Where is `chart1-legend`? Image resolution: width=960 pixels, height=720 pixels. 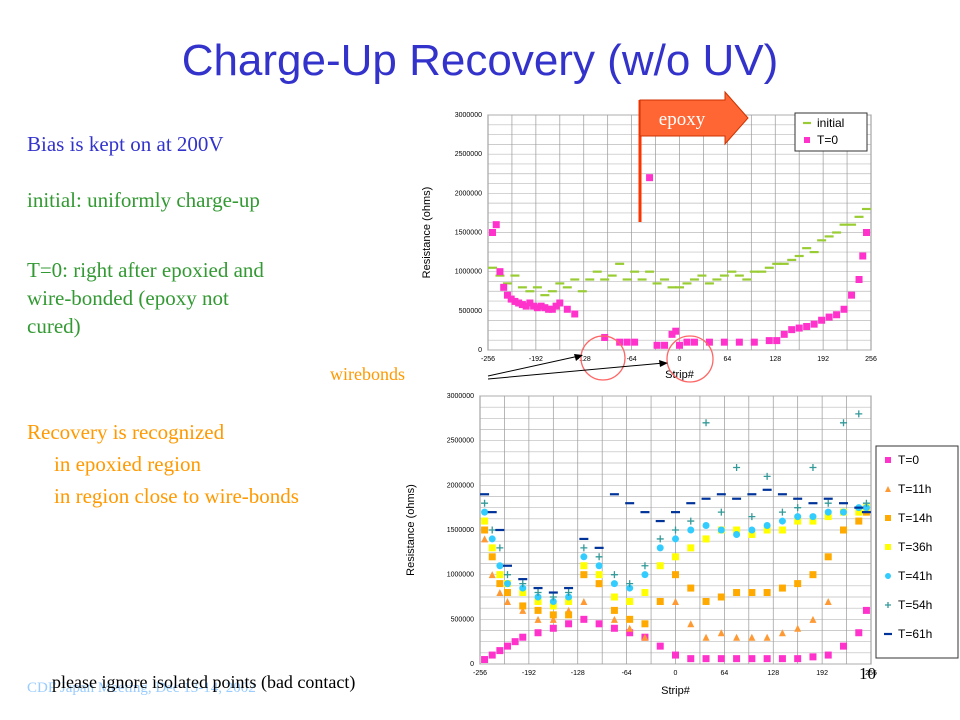
chart1-legend is located at coordinates (831, 132).